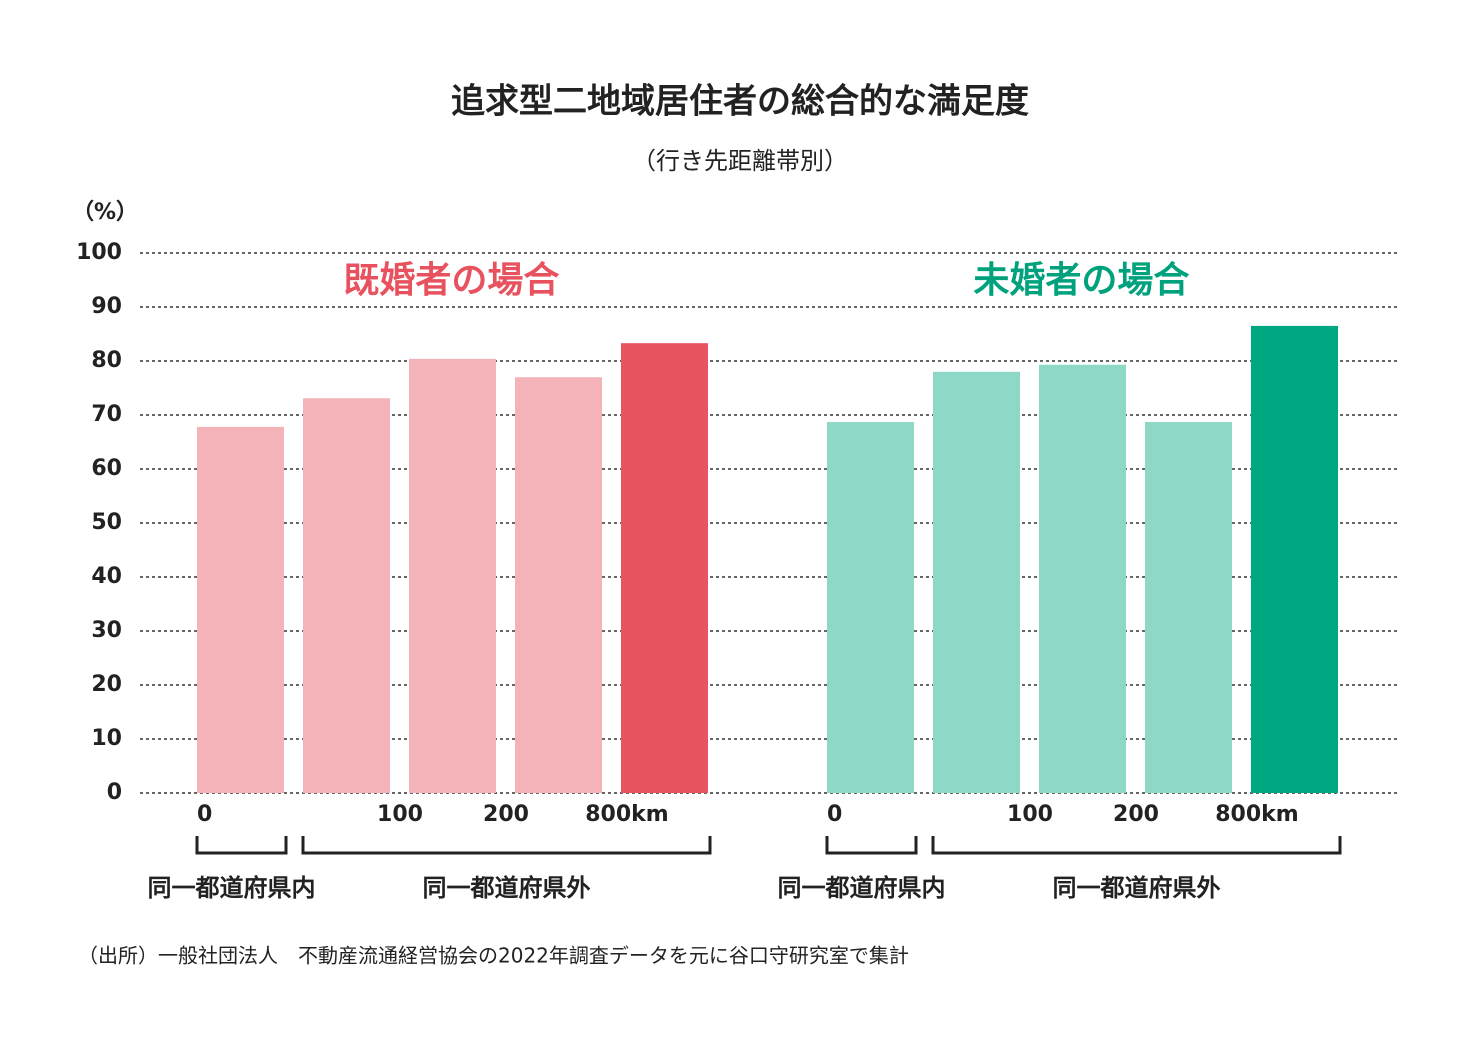 The width and height of the screenshot is (1480, 1056). I want to click on y-tick-label: 0, so click(114, 792).